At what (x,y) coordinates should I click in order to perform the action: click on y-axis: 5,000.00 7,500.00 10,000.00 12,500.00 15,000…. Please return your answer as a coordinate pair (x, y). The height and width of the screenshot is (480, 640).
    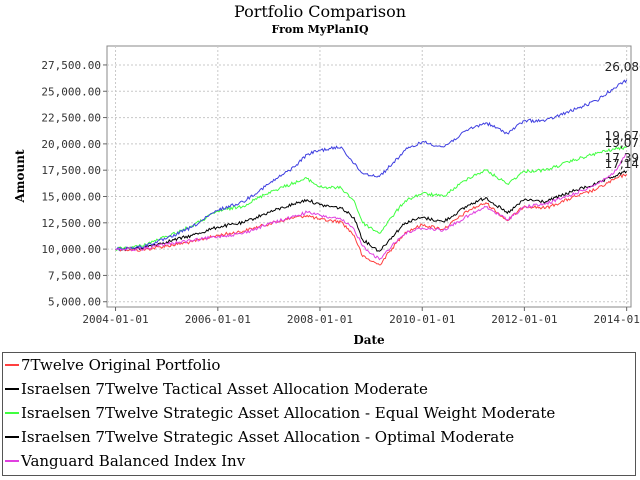
    Looking at the image, I should click on (74, 184).